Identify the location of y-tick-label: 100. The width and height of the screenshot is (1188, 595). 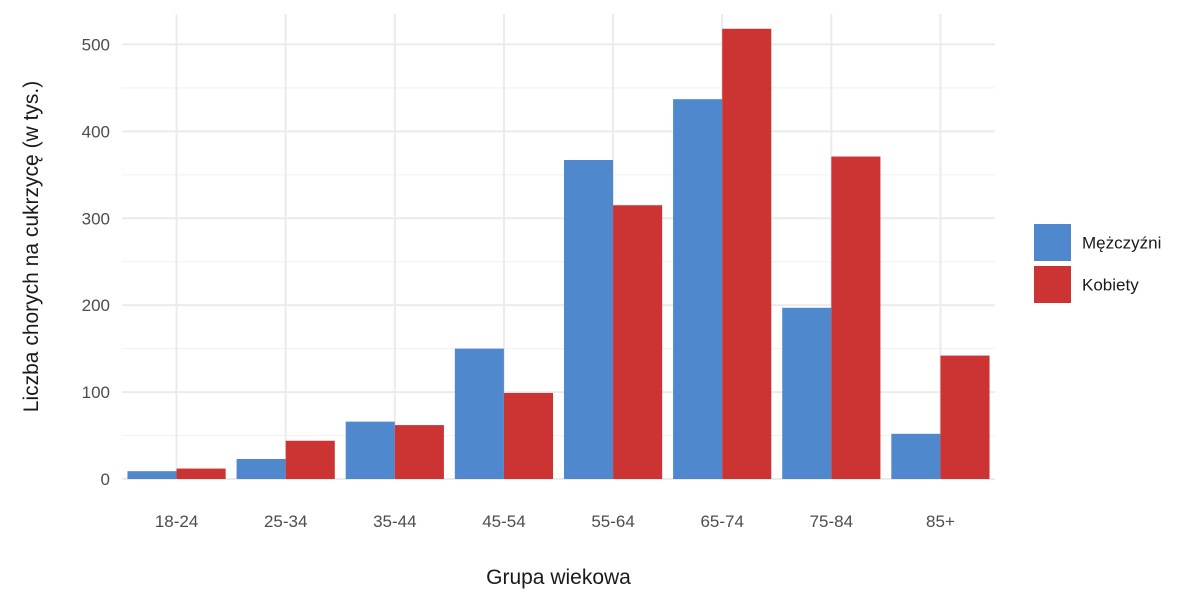
(96, 392).